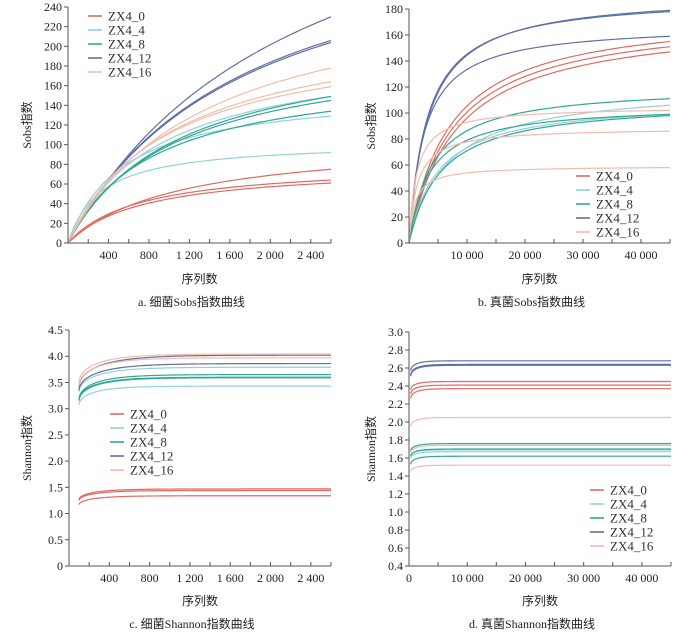  Describe the element at coordinates (200, 600) in the screenshot. I see `x-axis-title: 序列数` at that location.